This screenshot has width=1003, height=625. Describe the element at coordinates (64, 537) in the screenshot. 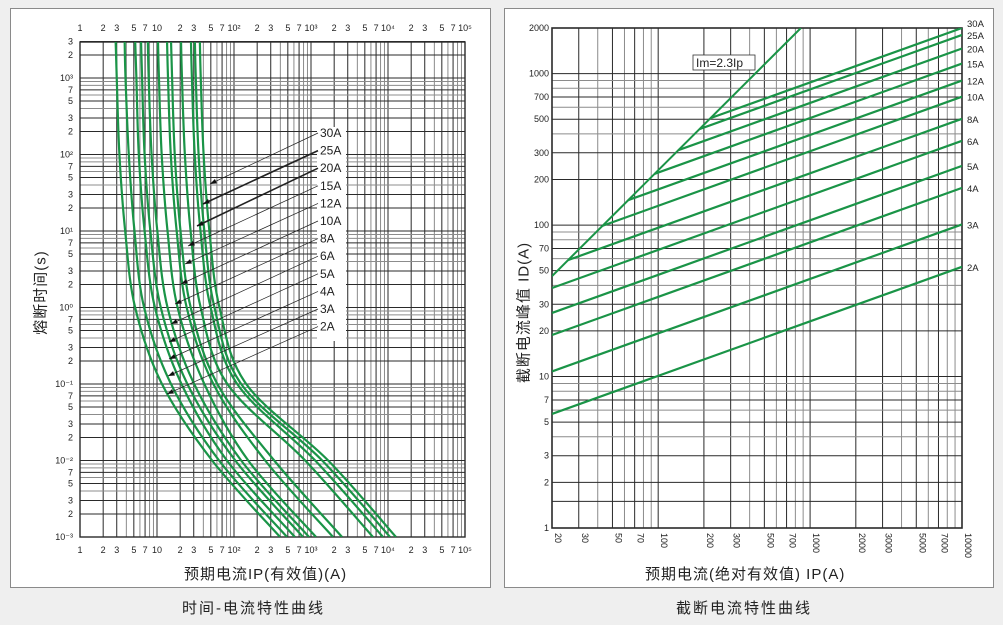

I see `y-tick-label: 10⁻³` at that location.